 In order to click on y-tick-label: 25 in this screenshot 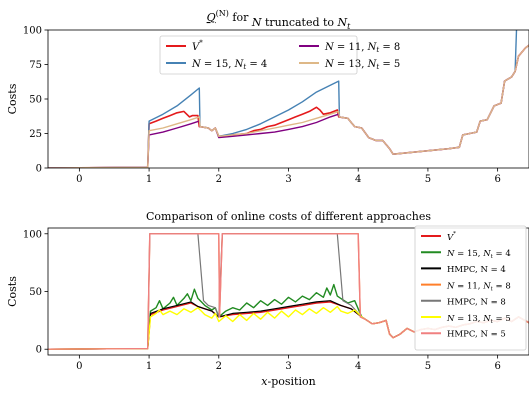, I will do `click(35, 134)`.